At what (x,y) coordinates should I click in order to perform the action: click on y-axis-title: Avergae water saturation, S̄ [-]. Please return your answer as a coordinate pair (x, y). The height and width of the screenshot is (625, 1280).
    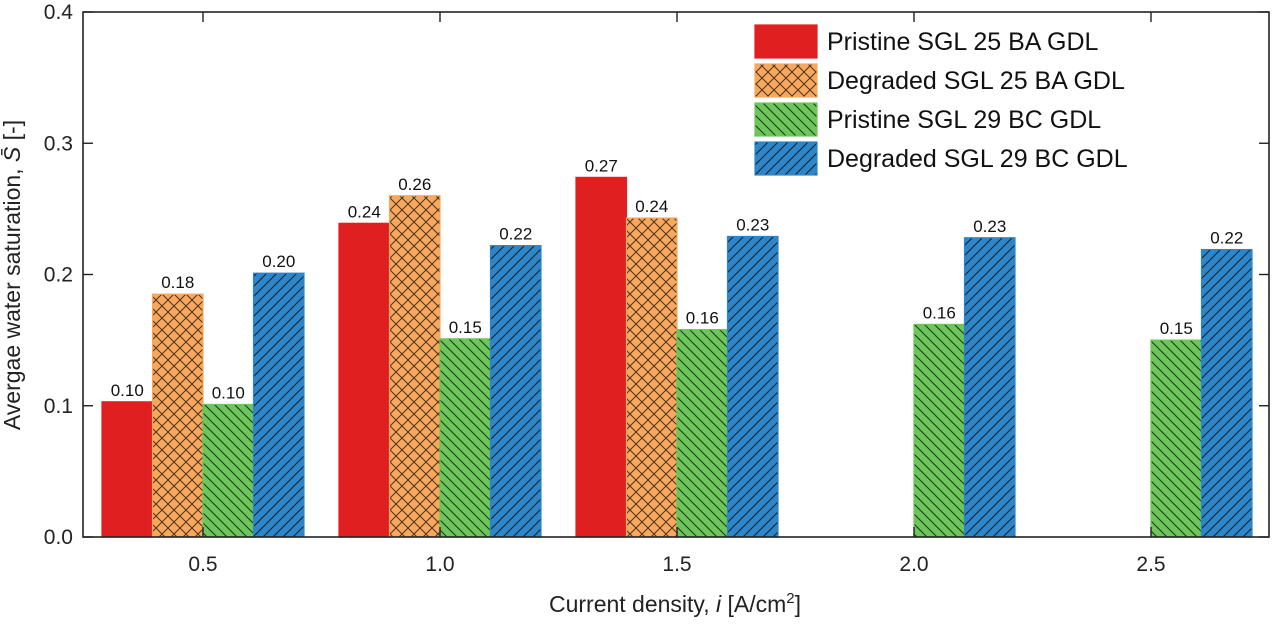
    Looking at the image, I should click on (12, 275).